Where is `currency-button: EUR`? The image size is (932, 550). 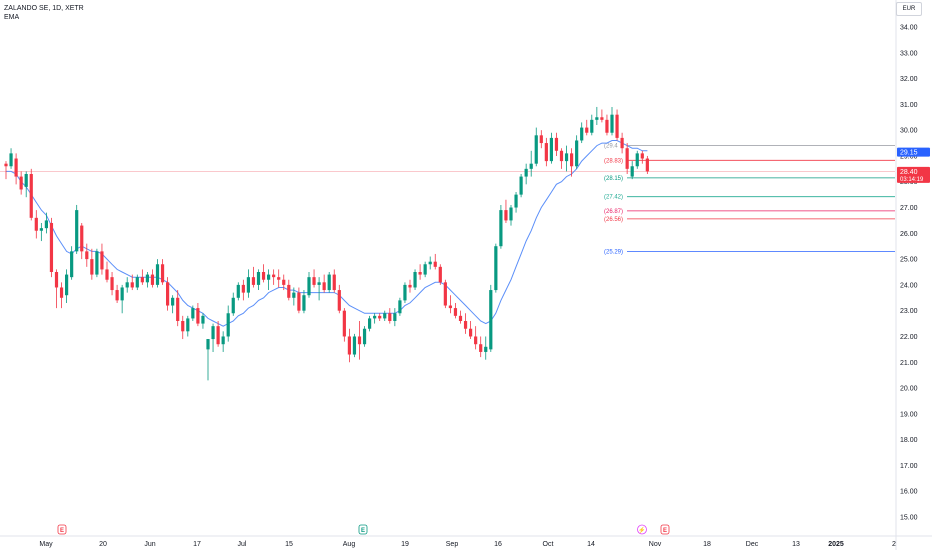
currency-button: EUR is located at coordinates (909, 9).